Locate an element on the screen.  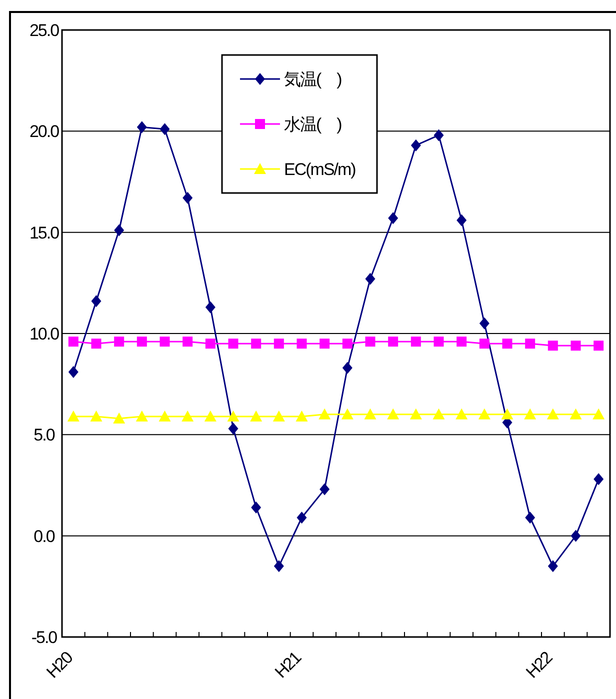
y-tick-label: 25.0 is located at coordinates (44, 30).